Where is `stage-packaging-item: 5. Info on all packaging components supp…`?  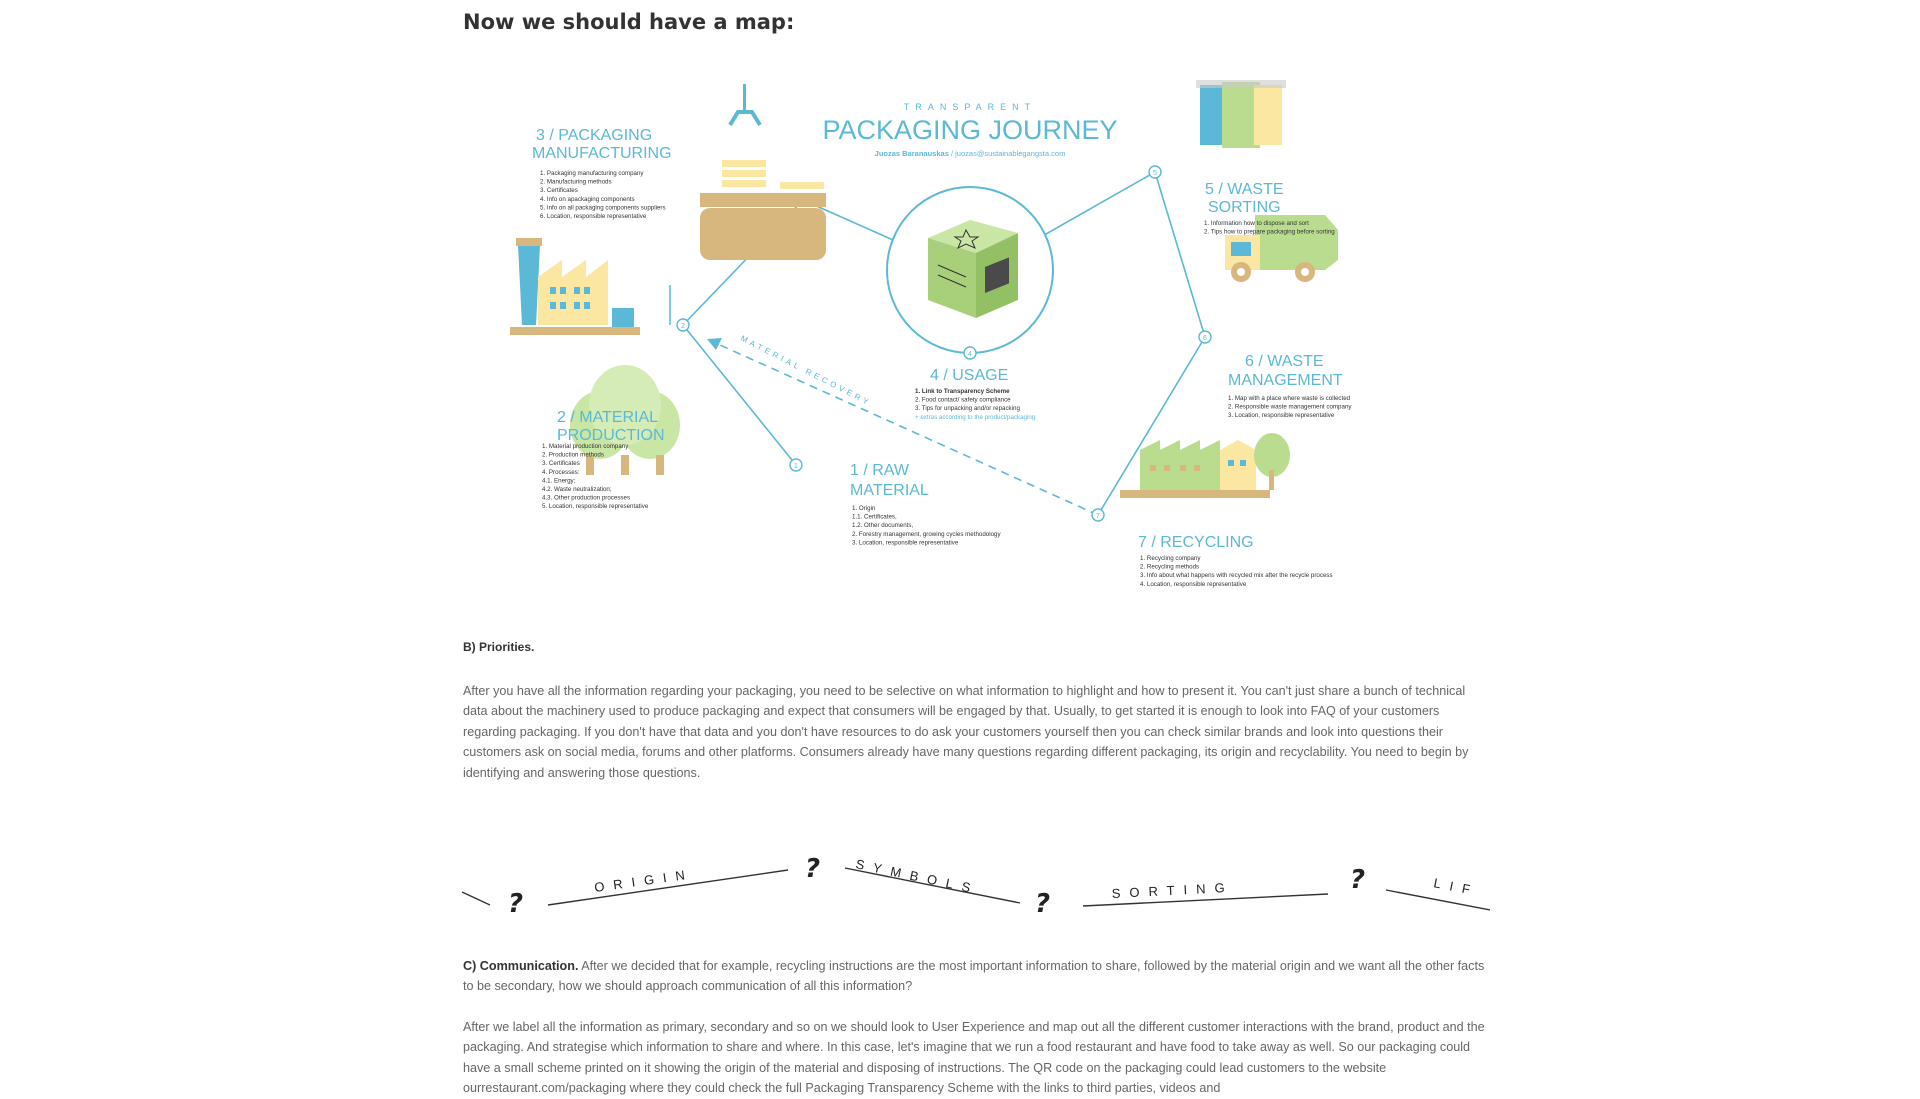 stage-packaging-item: 5. Info on all packaging components supp… is located at coordinates (603, 207).